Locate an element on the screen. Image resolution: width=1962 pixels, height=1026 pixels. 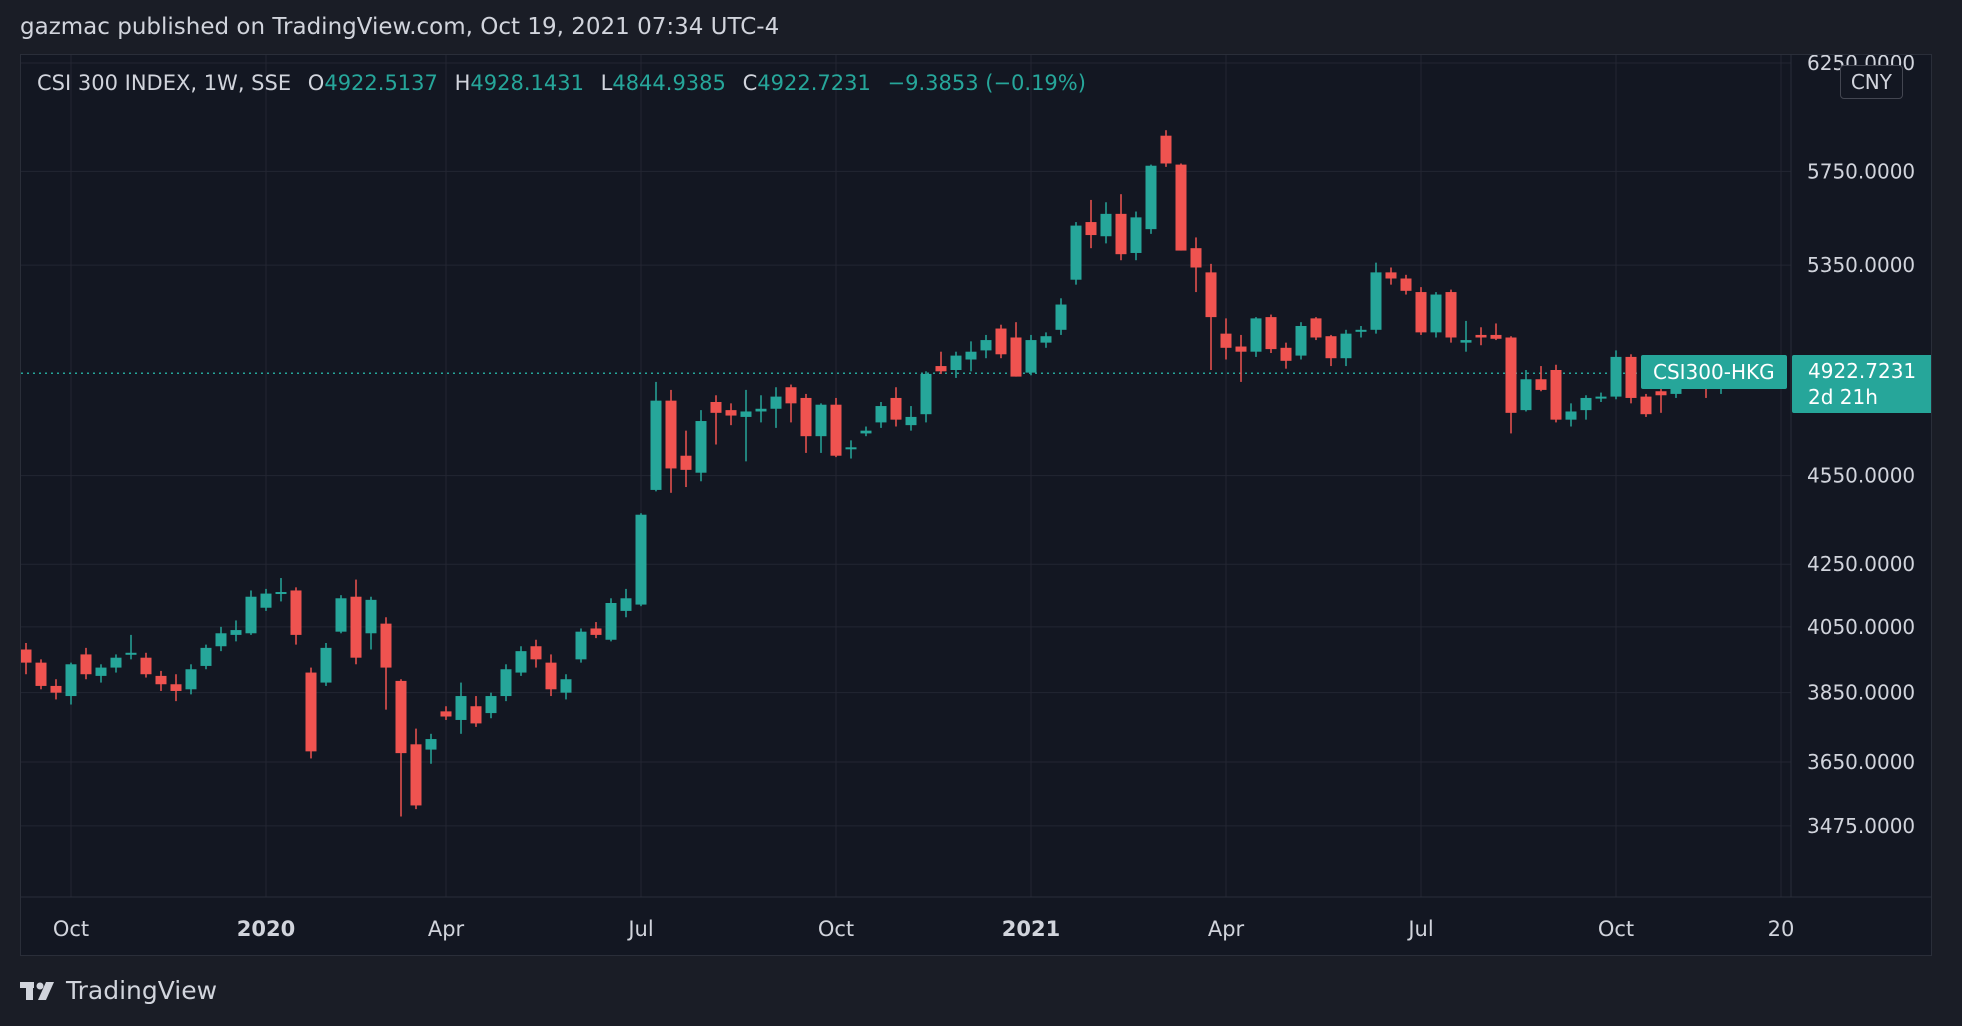
time-tick-label: 2020 is located at coordinates (266, 929).